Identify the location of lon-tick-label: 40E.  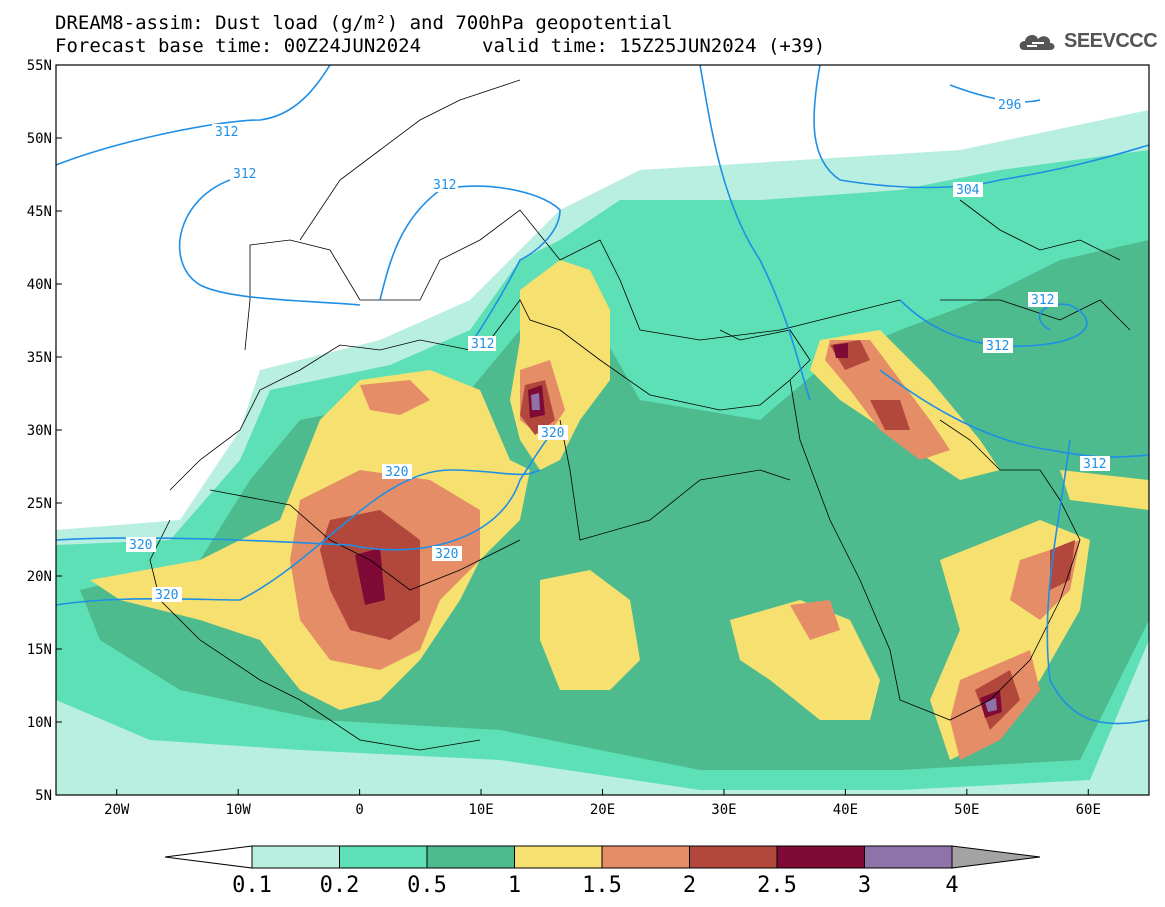
(845, 810).